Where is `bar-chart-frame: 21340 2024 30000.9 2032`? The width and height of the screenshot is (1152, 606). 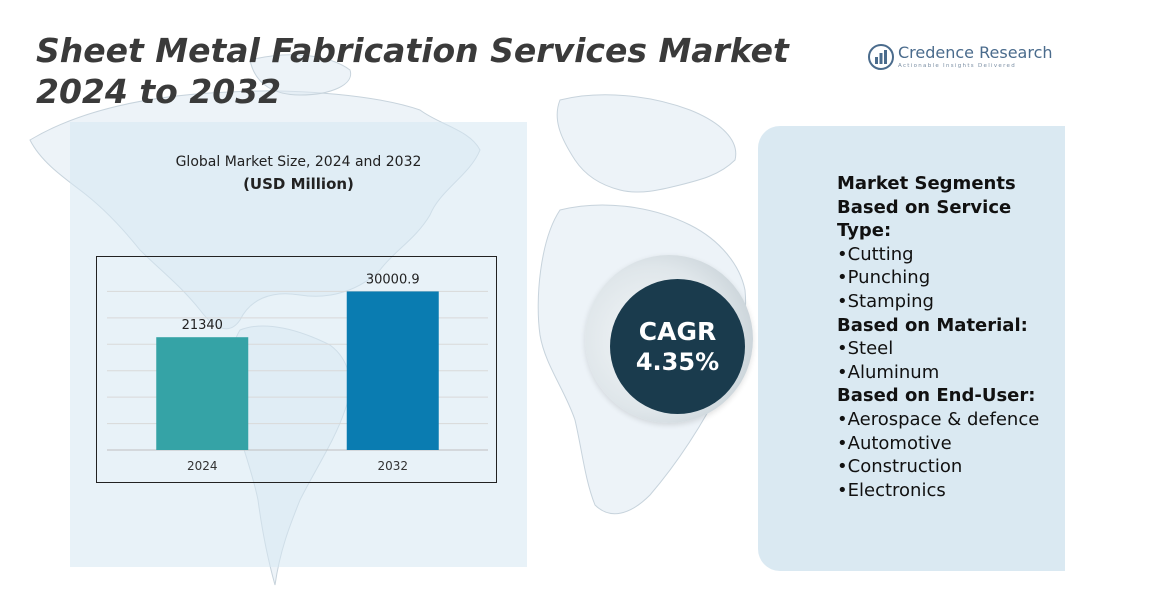 bar-chart-frame: 21340 2024 30000.9 2032 is located at coordinates (296, 369).